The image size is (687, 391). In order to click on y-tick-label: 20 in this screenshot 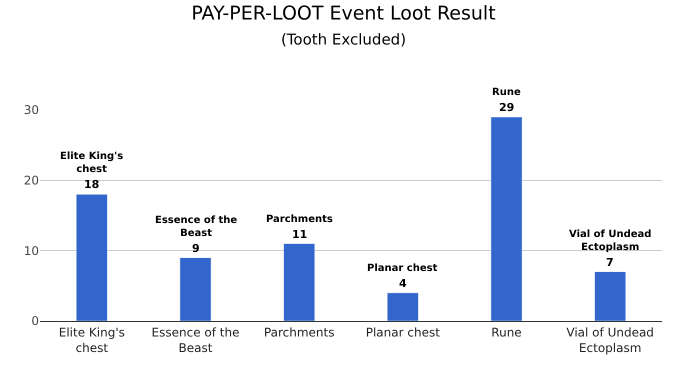, I will do `click(31, 181)`.